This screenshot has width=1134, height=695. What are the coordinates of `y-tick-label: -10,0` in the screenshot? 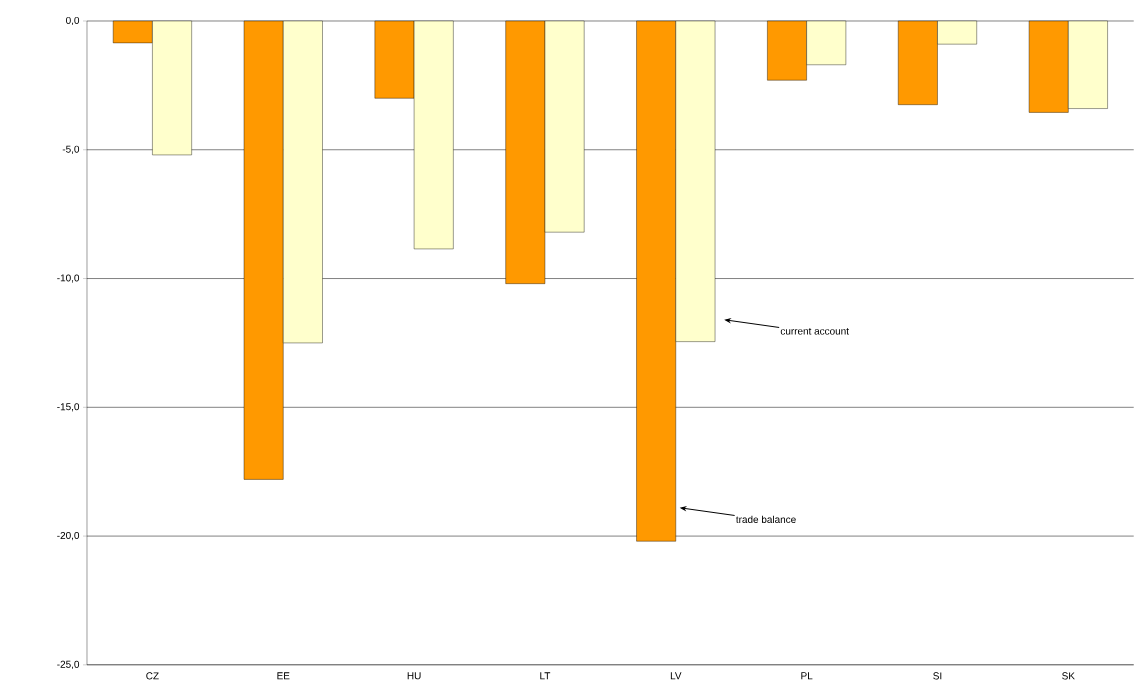 It's located at (68, 278).